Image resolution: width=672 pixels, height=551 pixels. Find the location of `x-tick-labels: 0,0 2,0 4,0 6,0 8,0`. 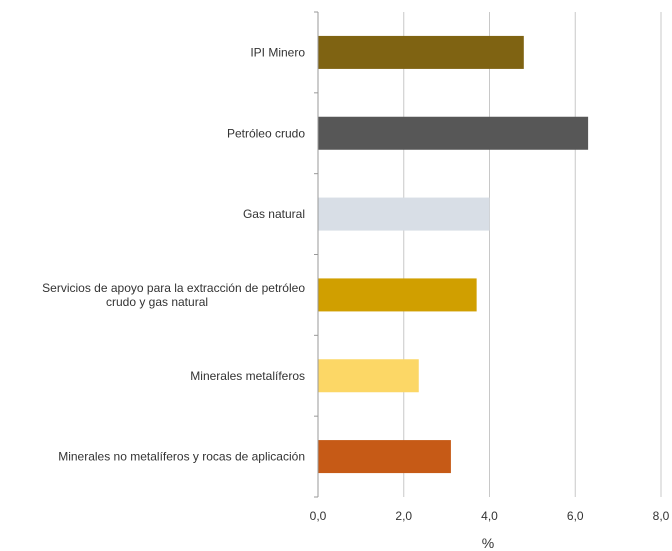

x-tick-labels: 0,0 2,0 4,0 6,0 8,0 is located at coordinates (490, 516).